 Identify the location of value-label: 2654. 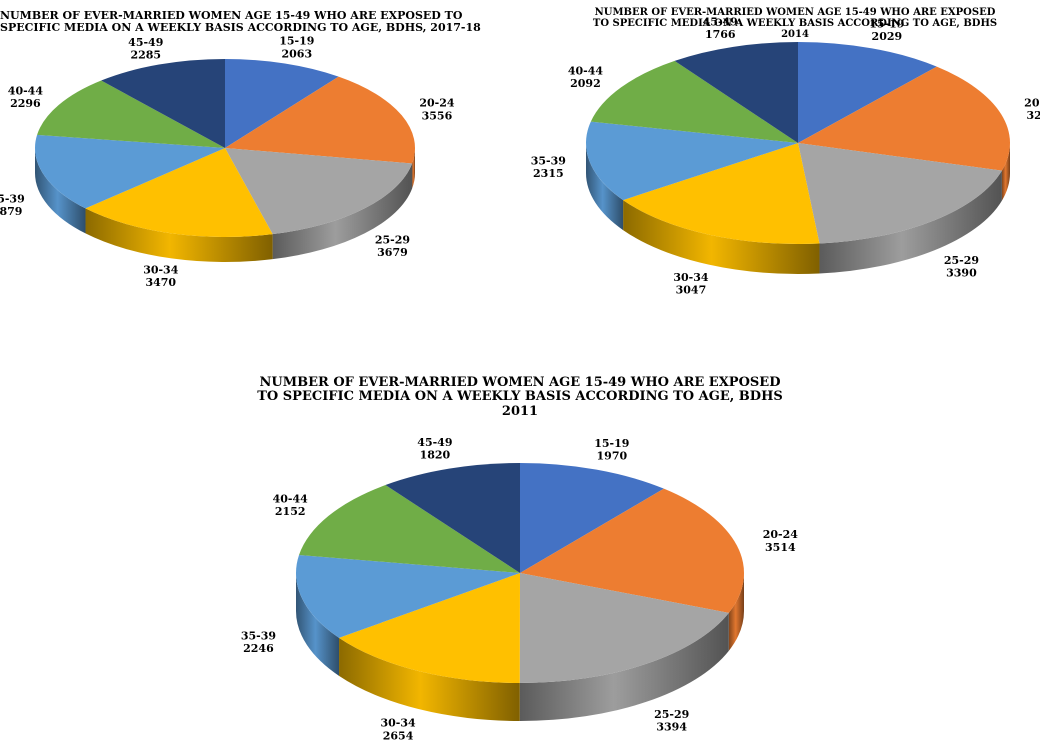
(398, 735).